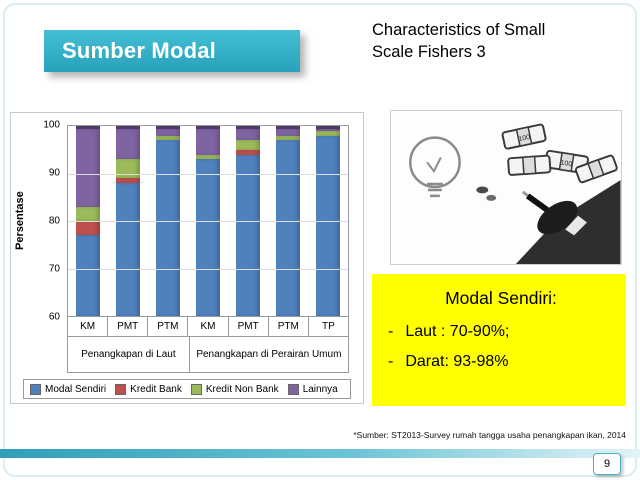 This screenshot has height=480, width=640. Describe the element at coordinates (320, 453) in the screenshot. I see `footer-accent-bar` at that location.